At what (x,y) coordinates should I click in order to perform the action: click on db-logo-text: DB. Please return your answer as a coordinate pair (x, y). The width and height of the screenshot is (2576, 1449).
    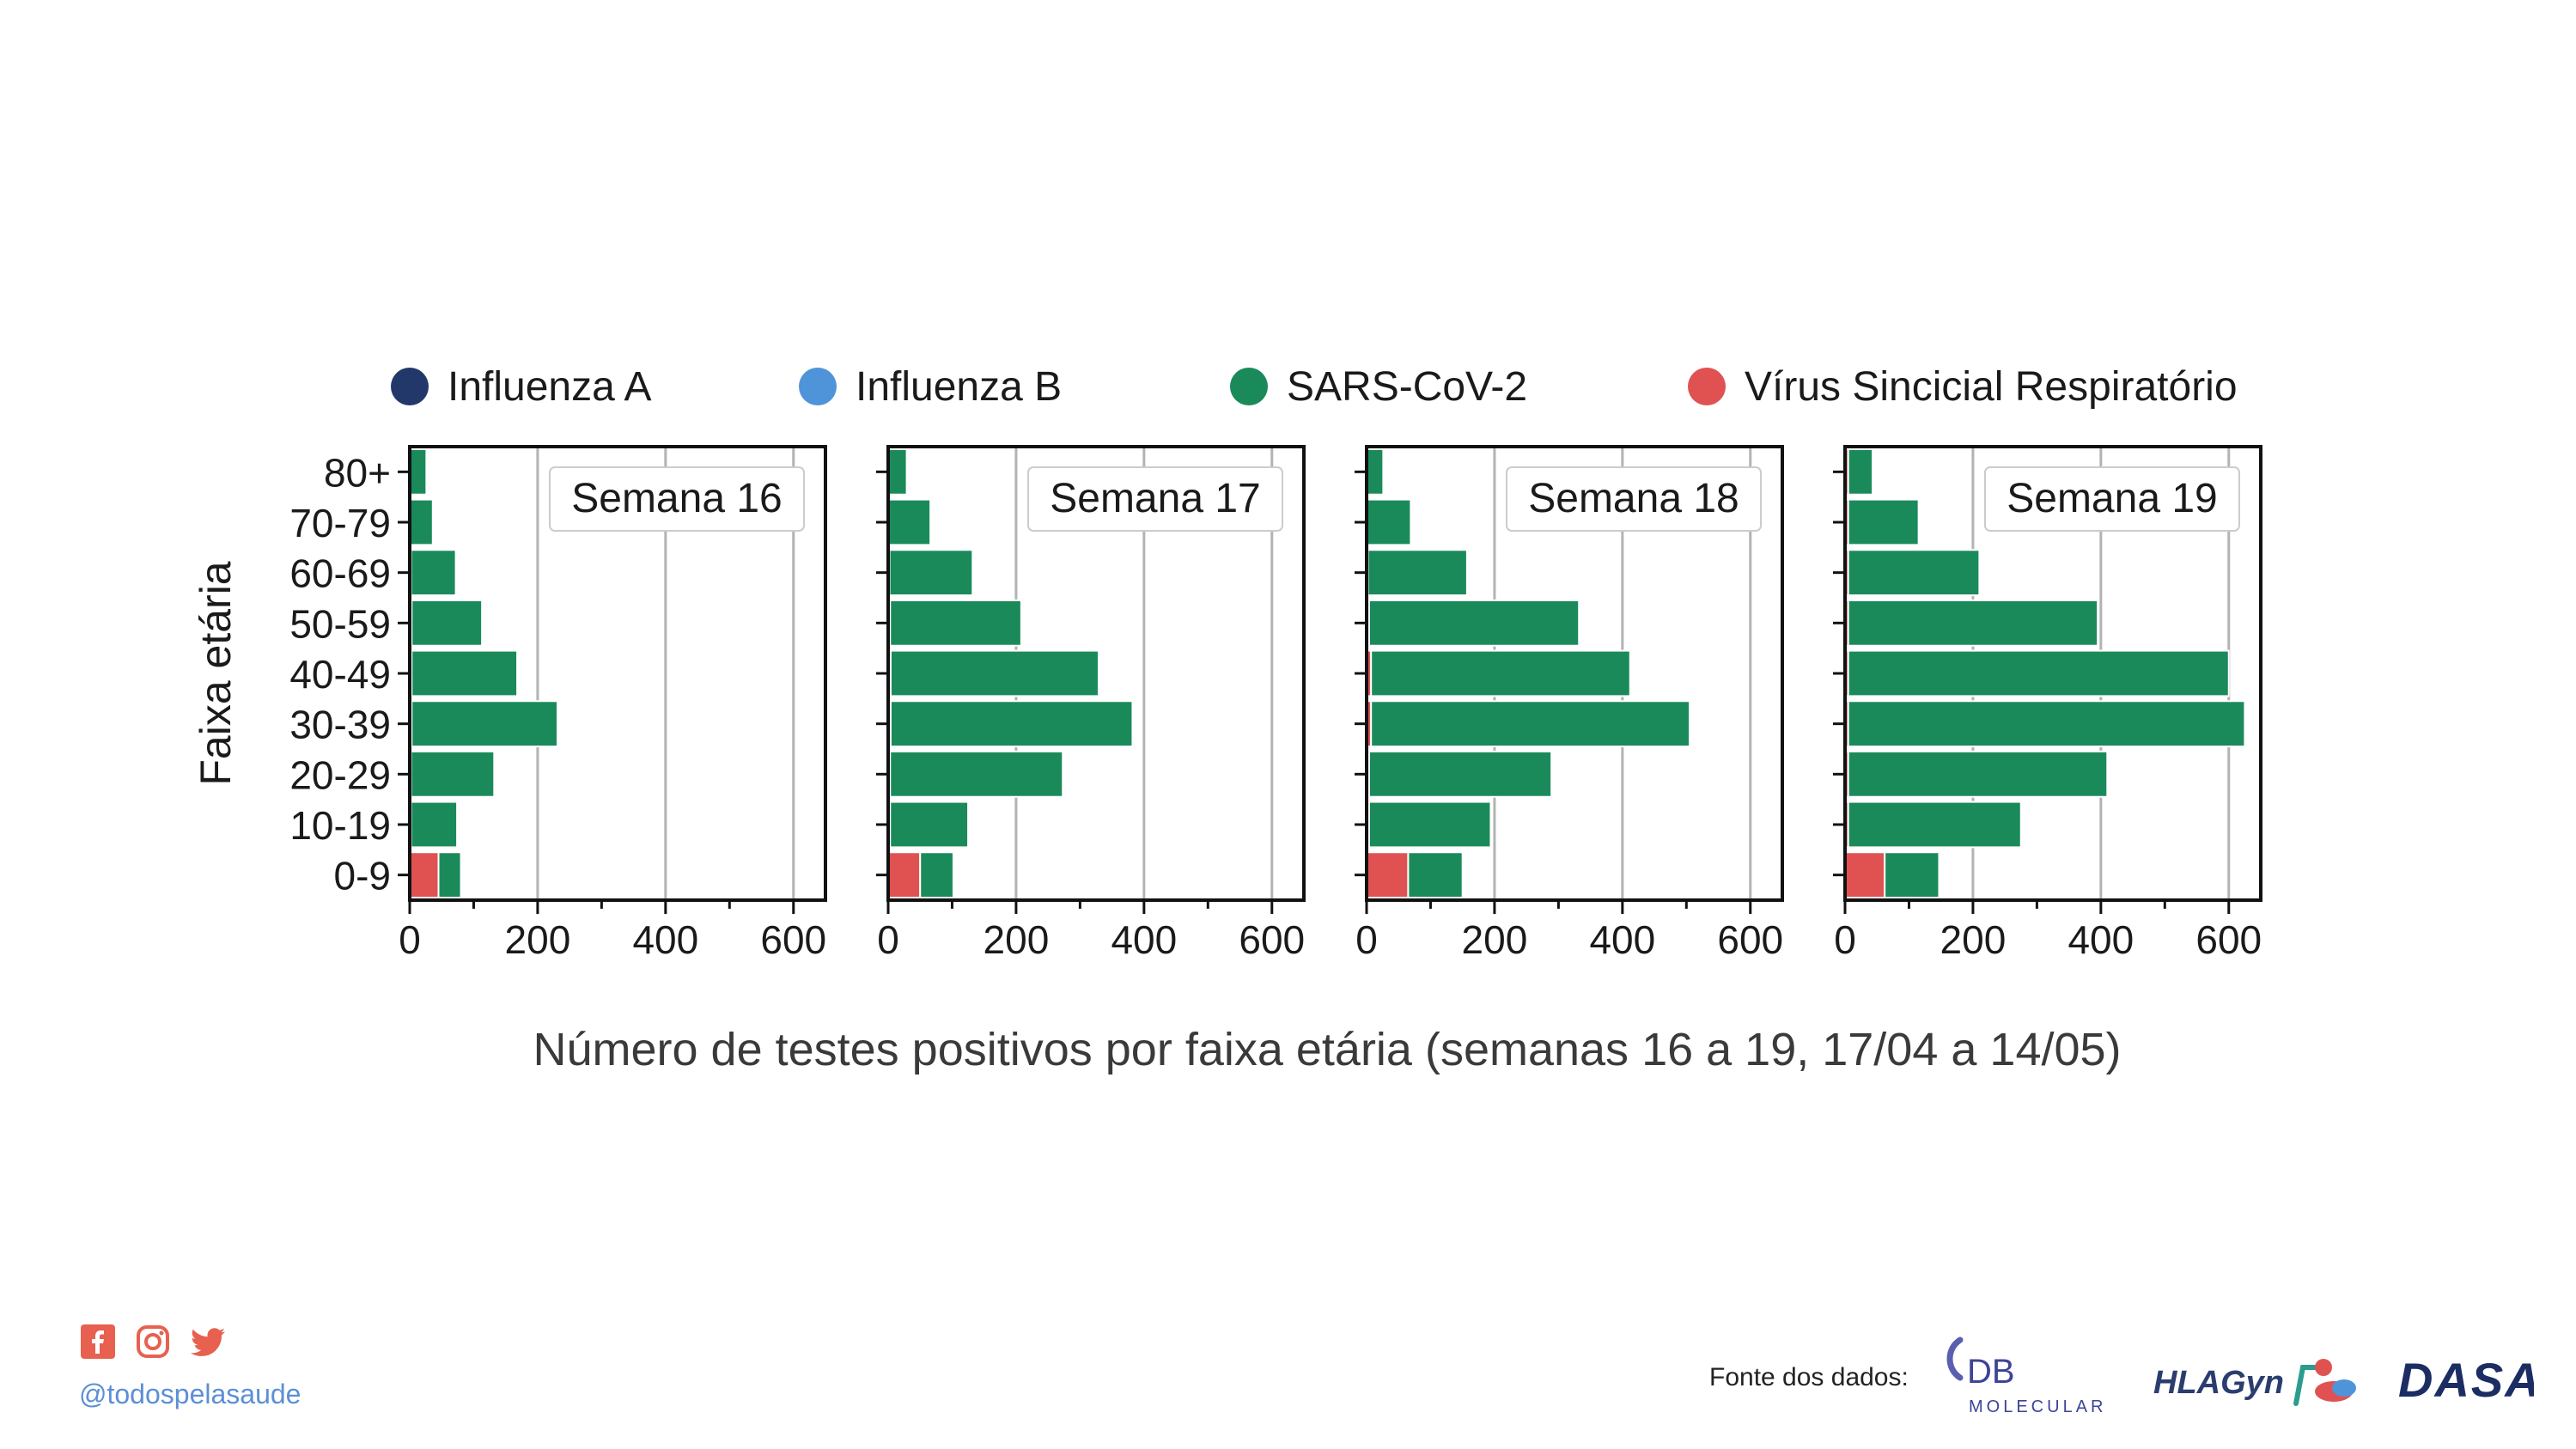
    Looking at the image, I should click on (1991, 1372).